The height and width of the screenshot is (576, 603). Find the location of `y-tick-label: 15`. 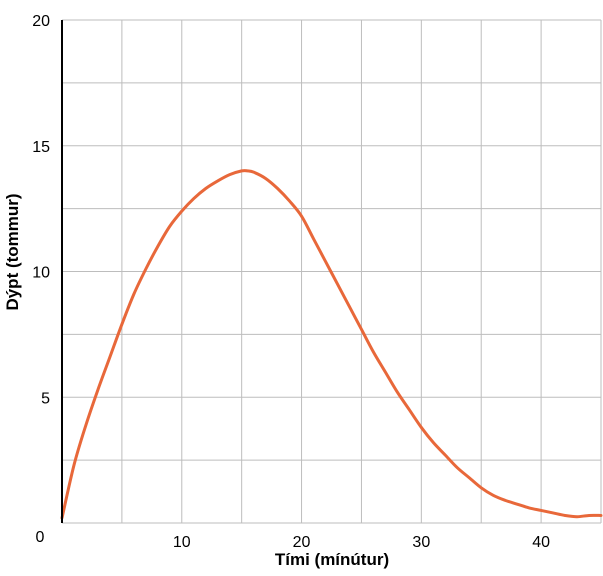

y-tick-label: 15 is located at coordinates (41, 147).